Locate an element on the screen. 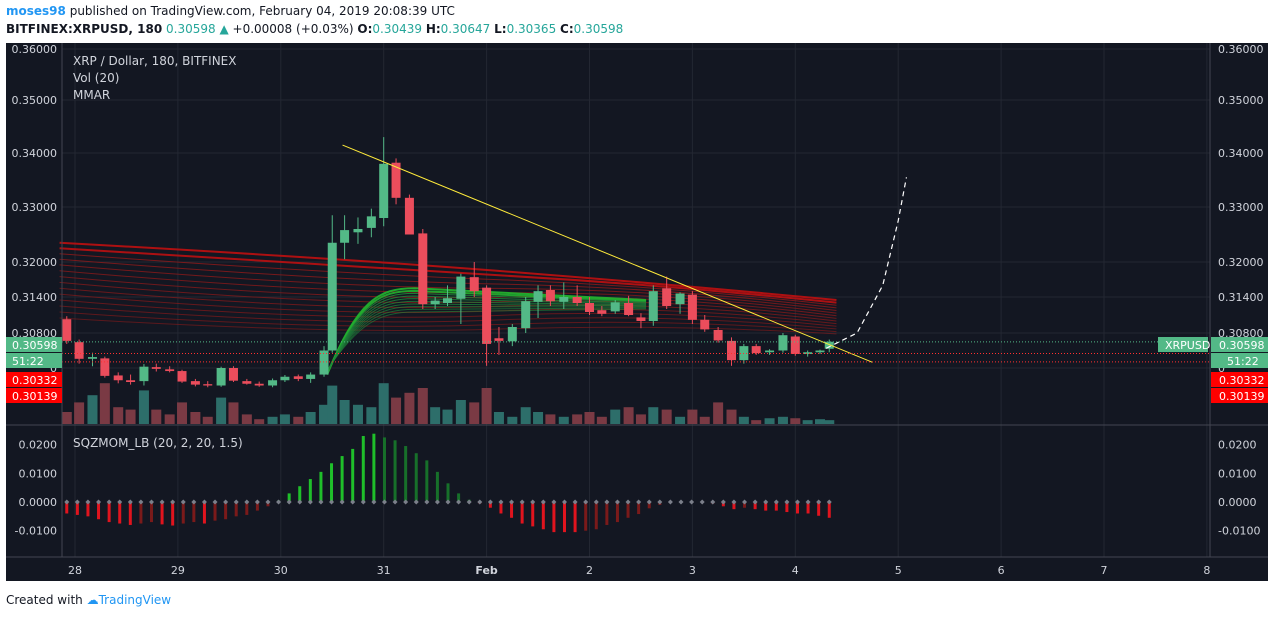  price-tick-right: 0.31400 is located at coordinates (1241, 297).